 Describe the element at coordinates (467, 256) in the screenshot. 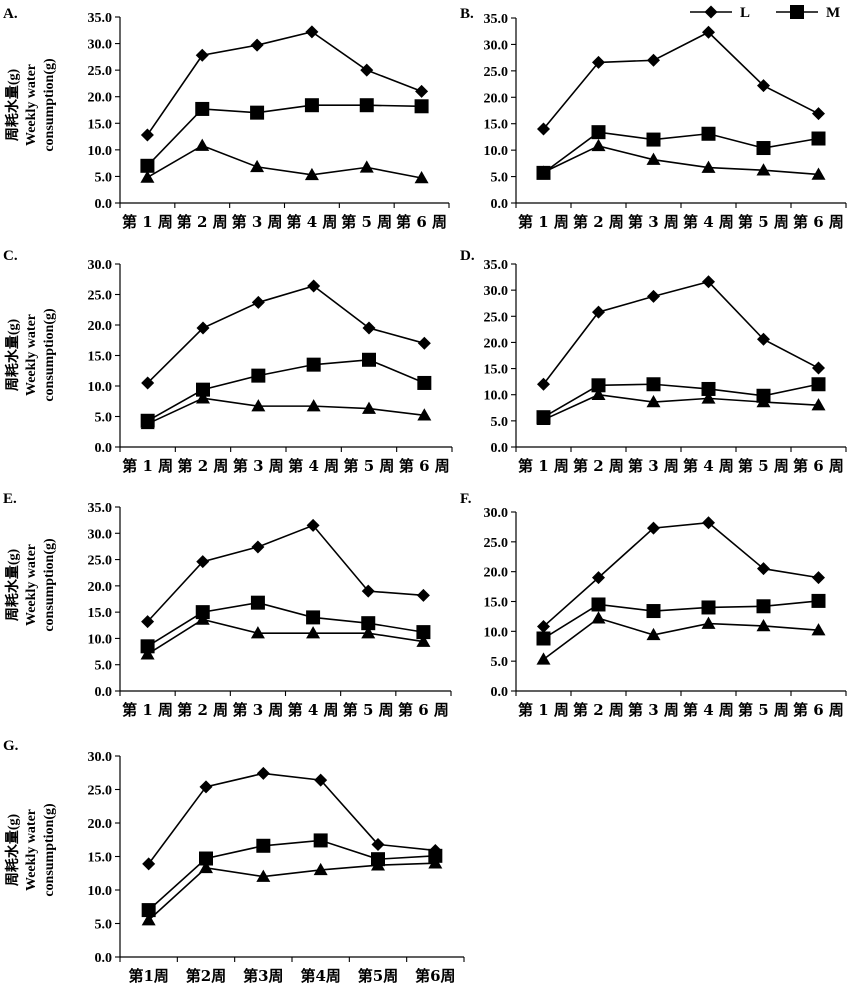

I see `panel-label: D.` at that location.